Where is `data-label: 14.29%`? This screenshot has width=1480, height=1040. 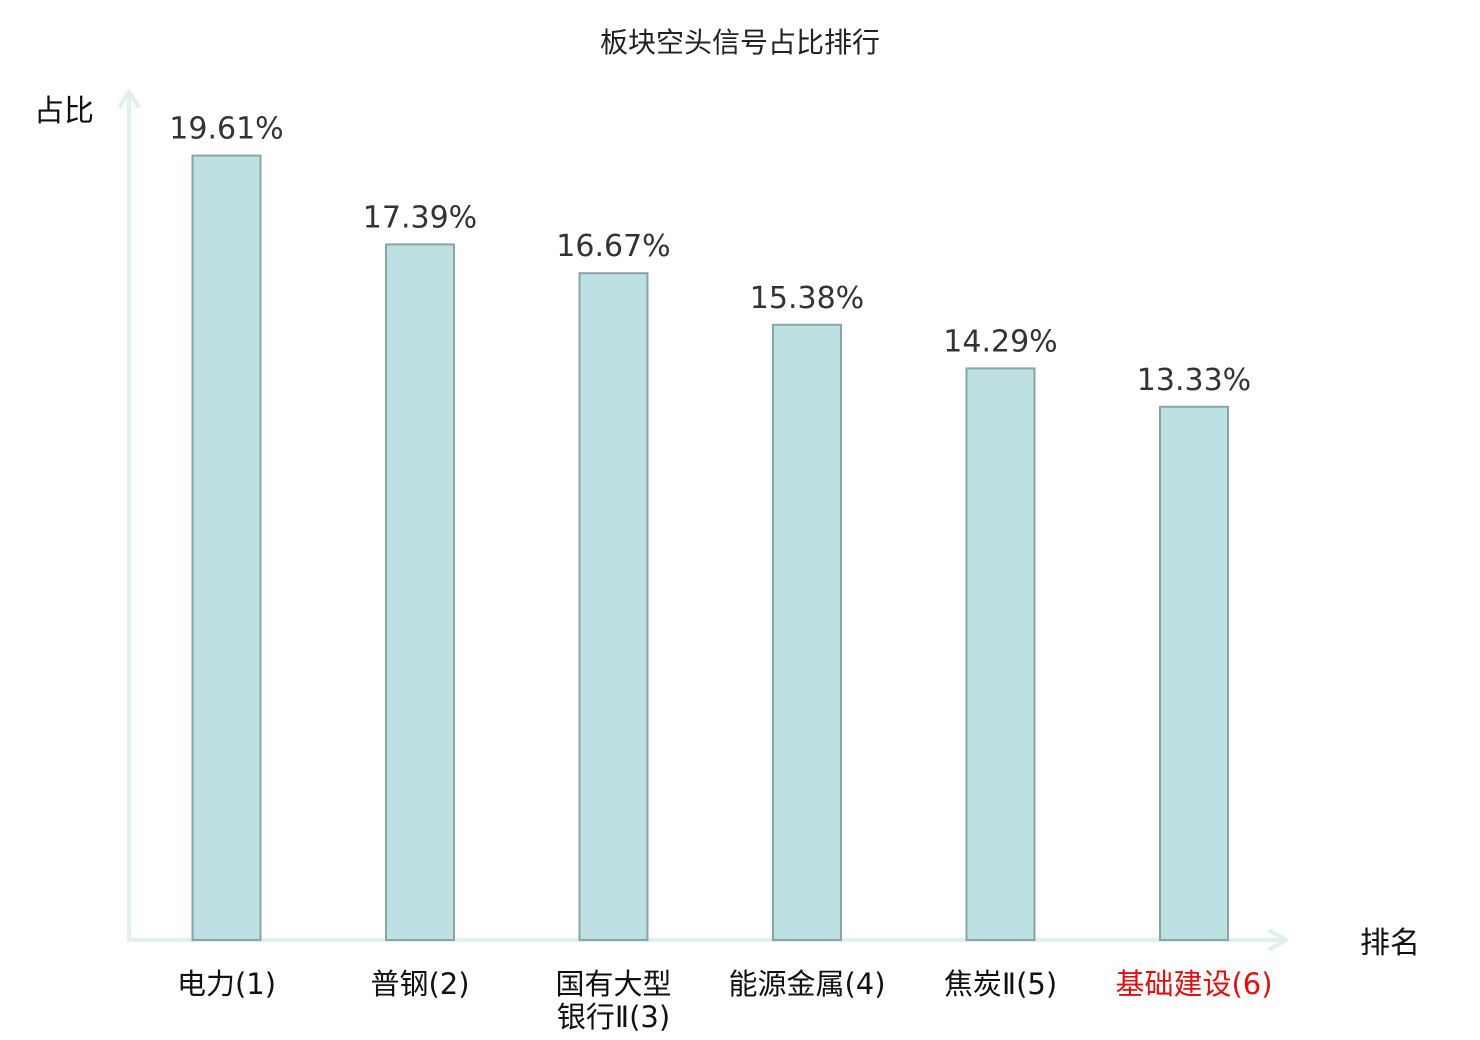 data-label: 14.29% is located at coordinates (1000, 341).